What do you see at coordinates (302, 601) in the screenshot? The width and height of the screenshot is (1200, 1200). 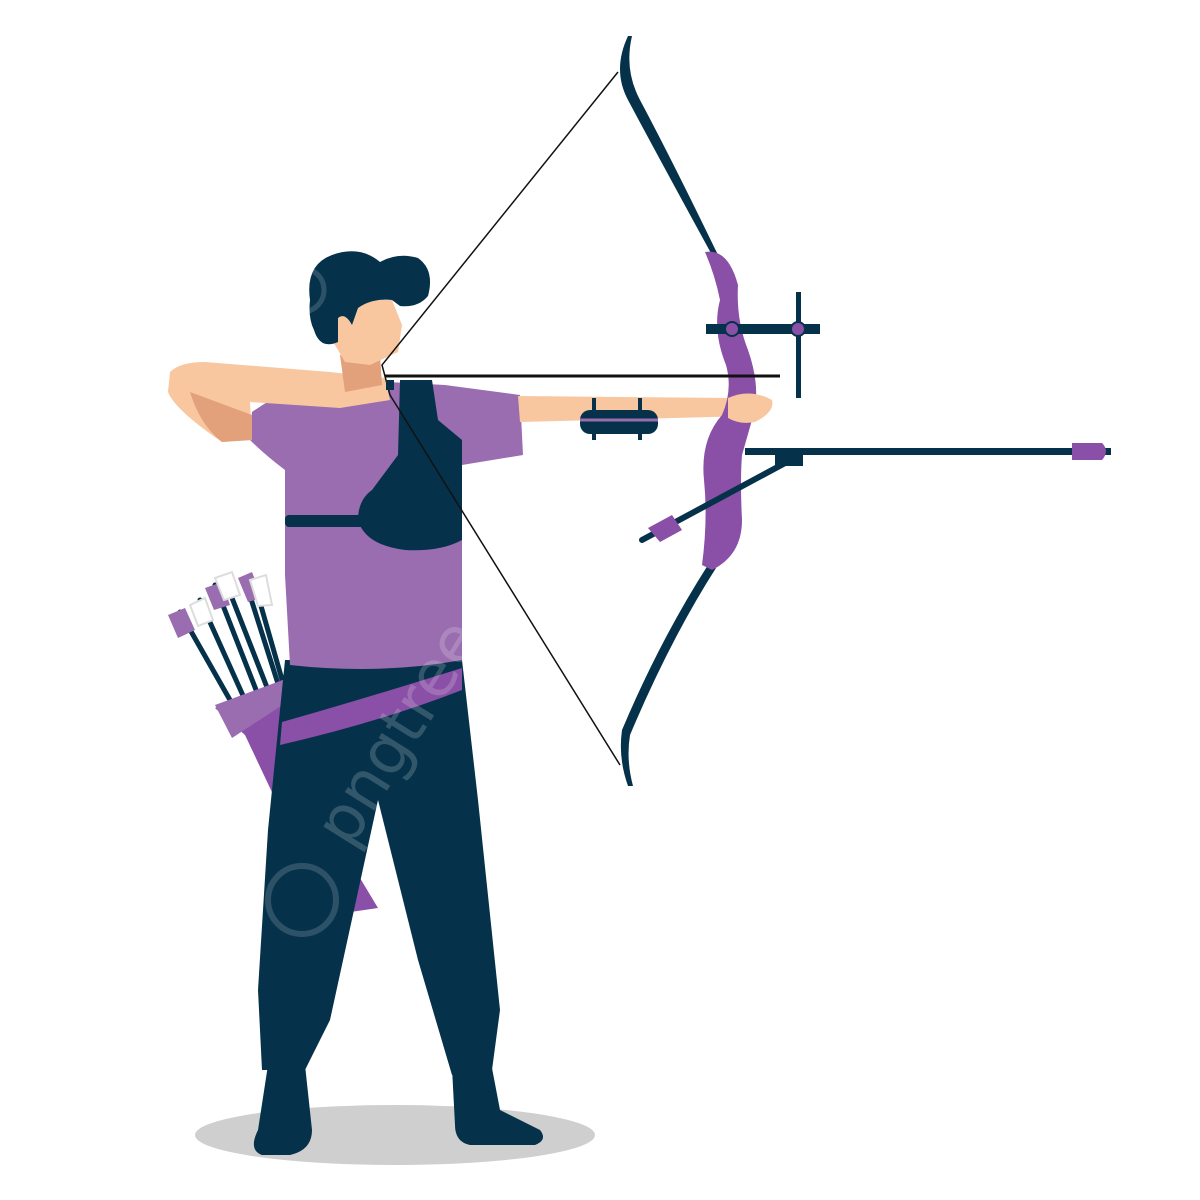 I see `watermark-logo` at bounding box center [302, 601].